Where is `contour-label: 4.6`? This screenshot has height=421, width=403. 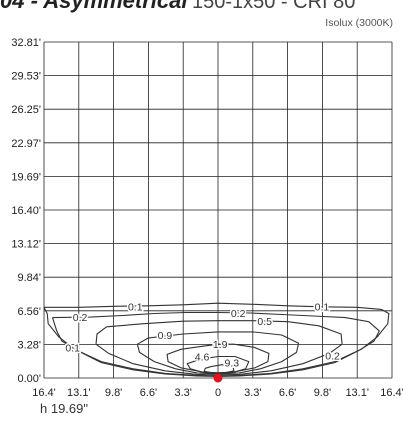
contour-label: 4.6 is located at coordinates (202, 357).